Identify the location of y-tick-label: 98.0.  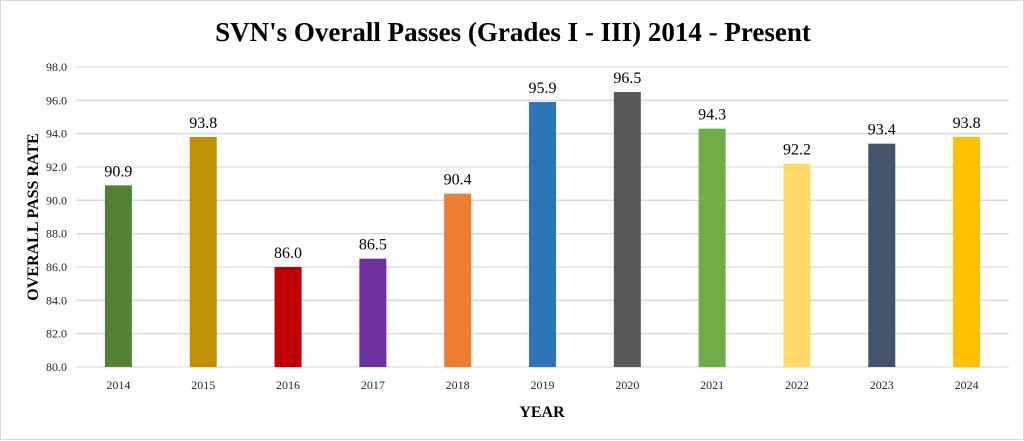
(56, 67).